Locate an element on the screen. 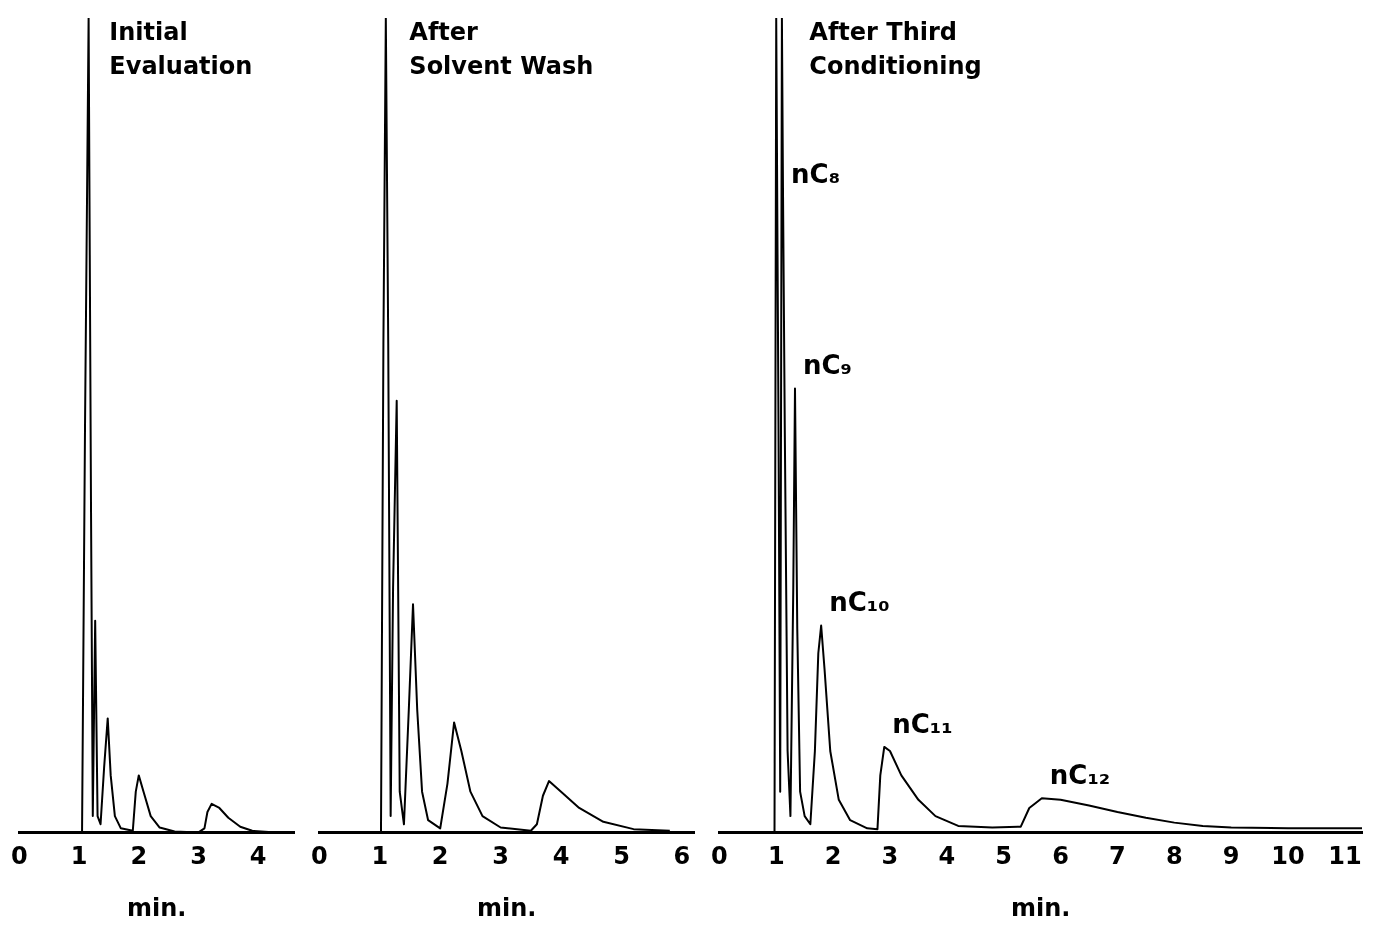 Image resolution: width=1384 pixels, height=943 pixels. annotation: nC₁₀ is located at coordinates (859, 602).